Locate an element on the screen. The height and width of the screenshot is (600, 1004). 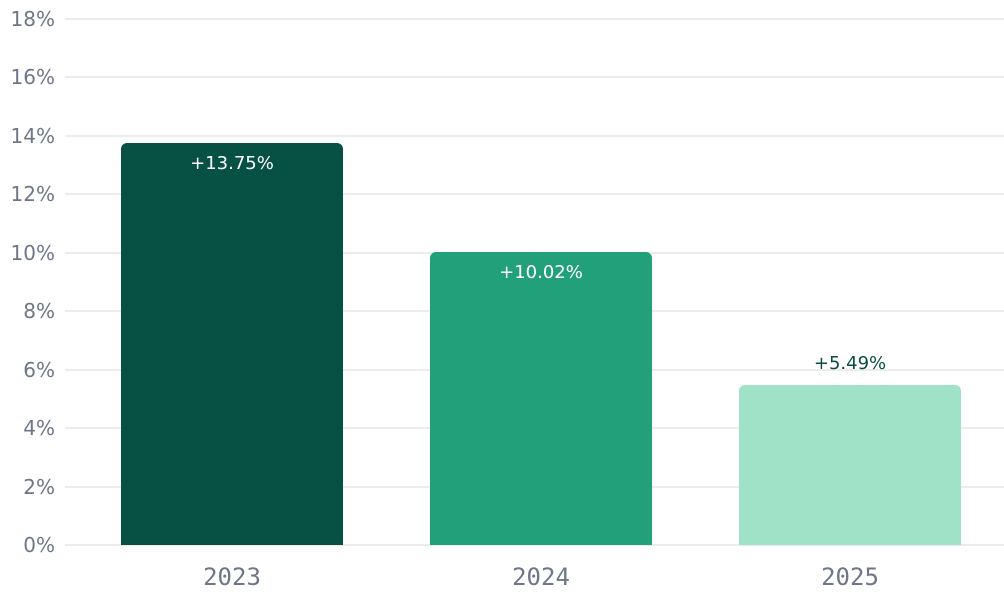
x-tick-label-2024: 2024 is located at coordinates (541, 577).